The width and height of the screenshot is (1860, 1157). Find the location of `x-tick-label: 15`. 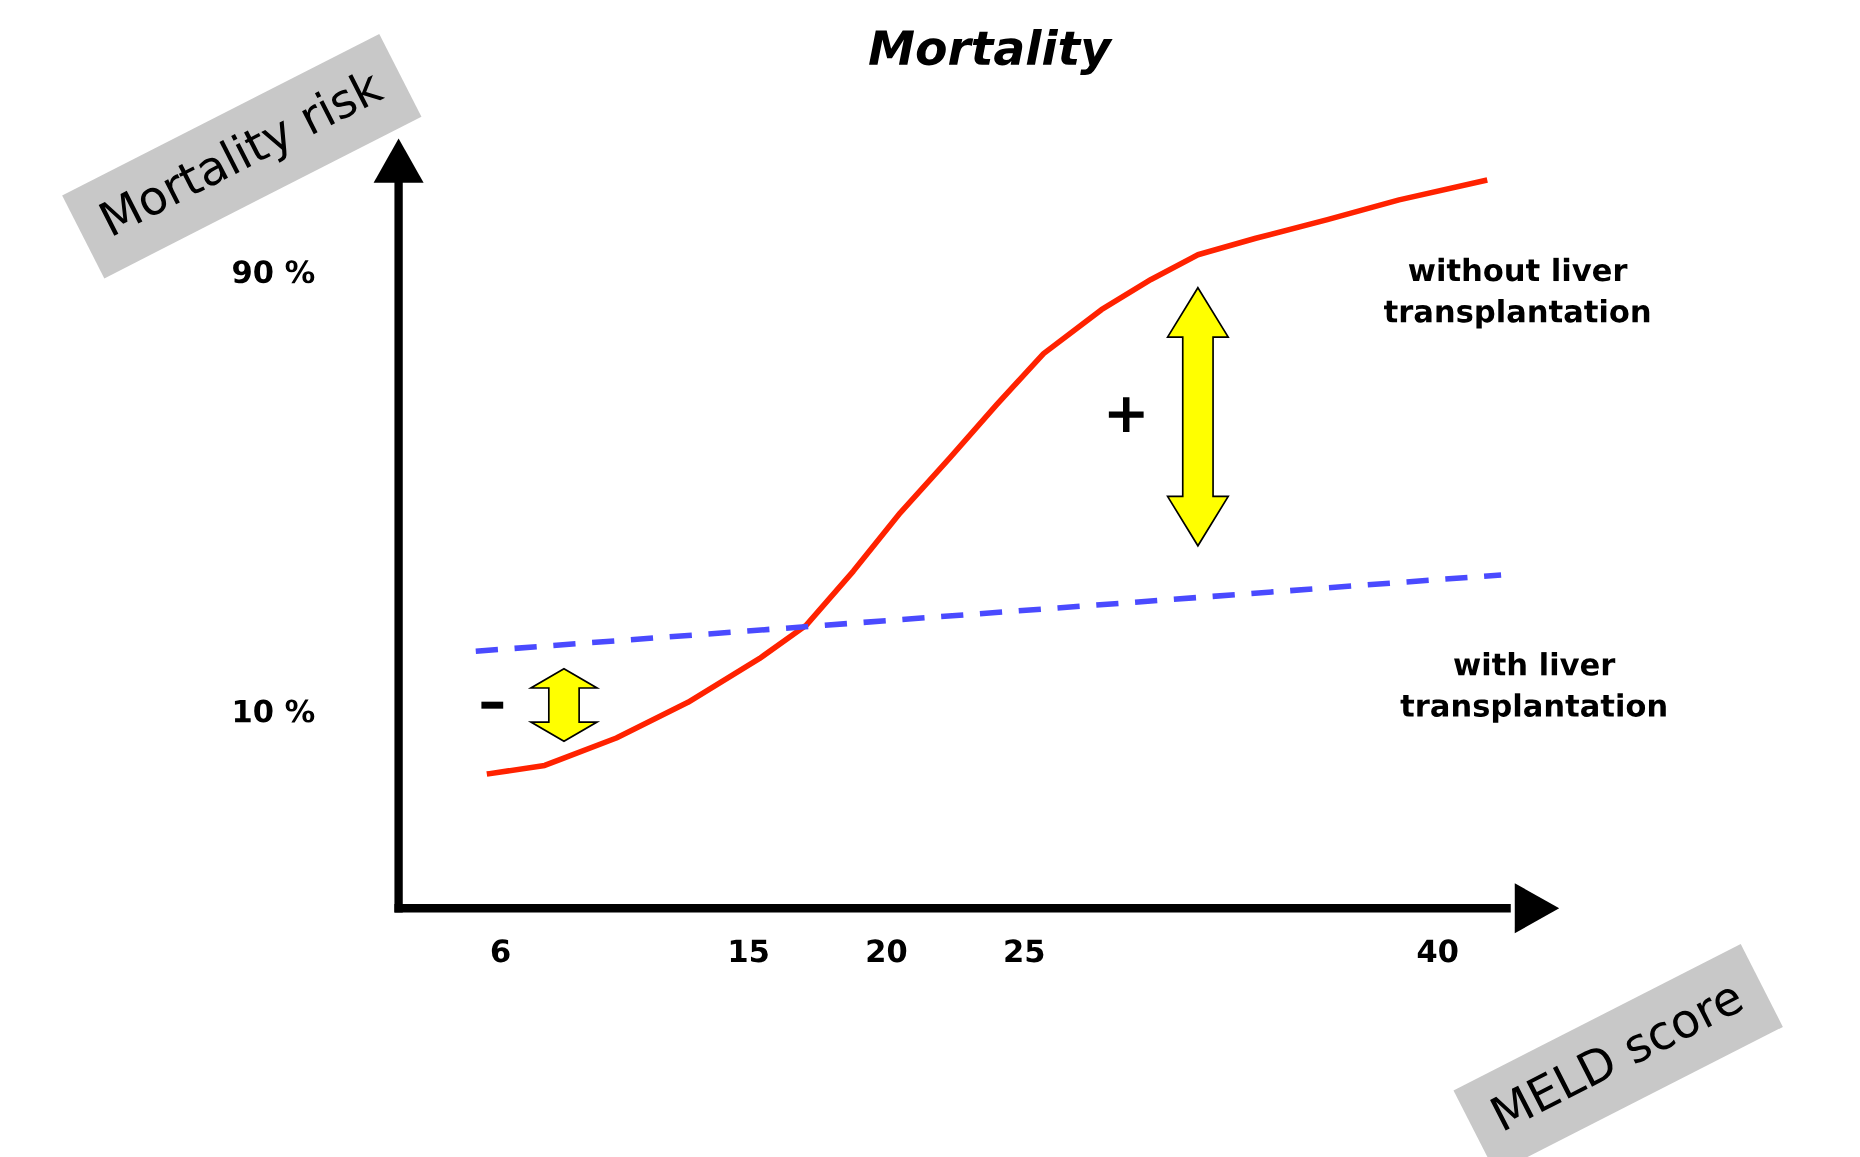

x-tick-label: 15 is located at coordinates (749, 951).